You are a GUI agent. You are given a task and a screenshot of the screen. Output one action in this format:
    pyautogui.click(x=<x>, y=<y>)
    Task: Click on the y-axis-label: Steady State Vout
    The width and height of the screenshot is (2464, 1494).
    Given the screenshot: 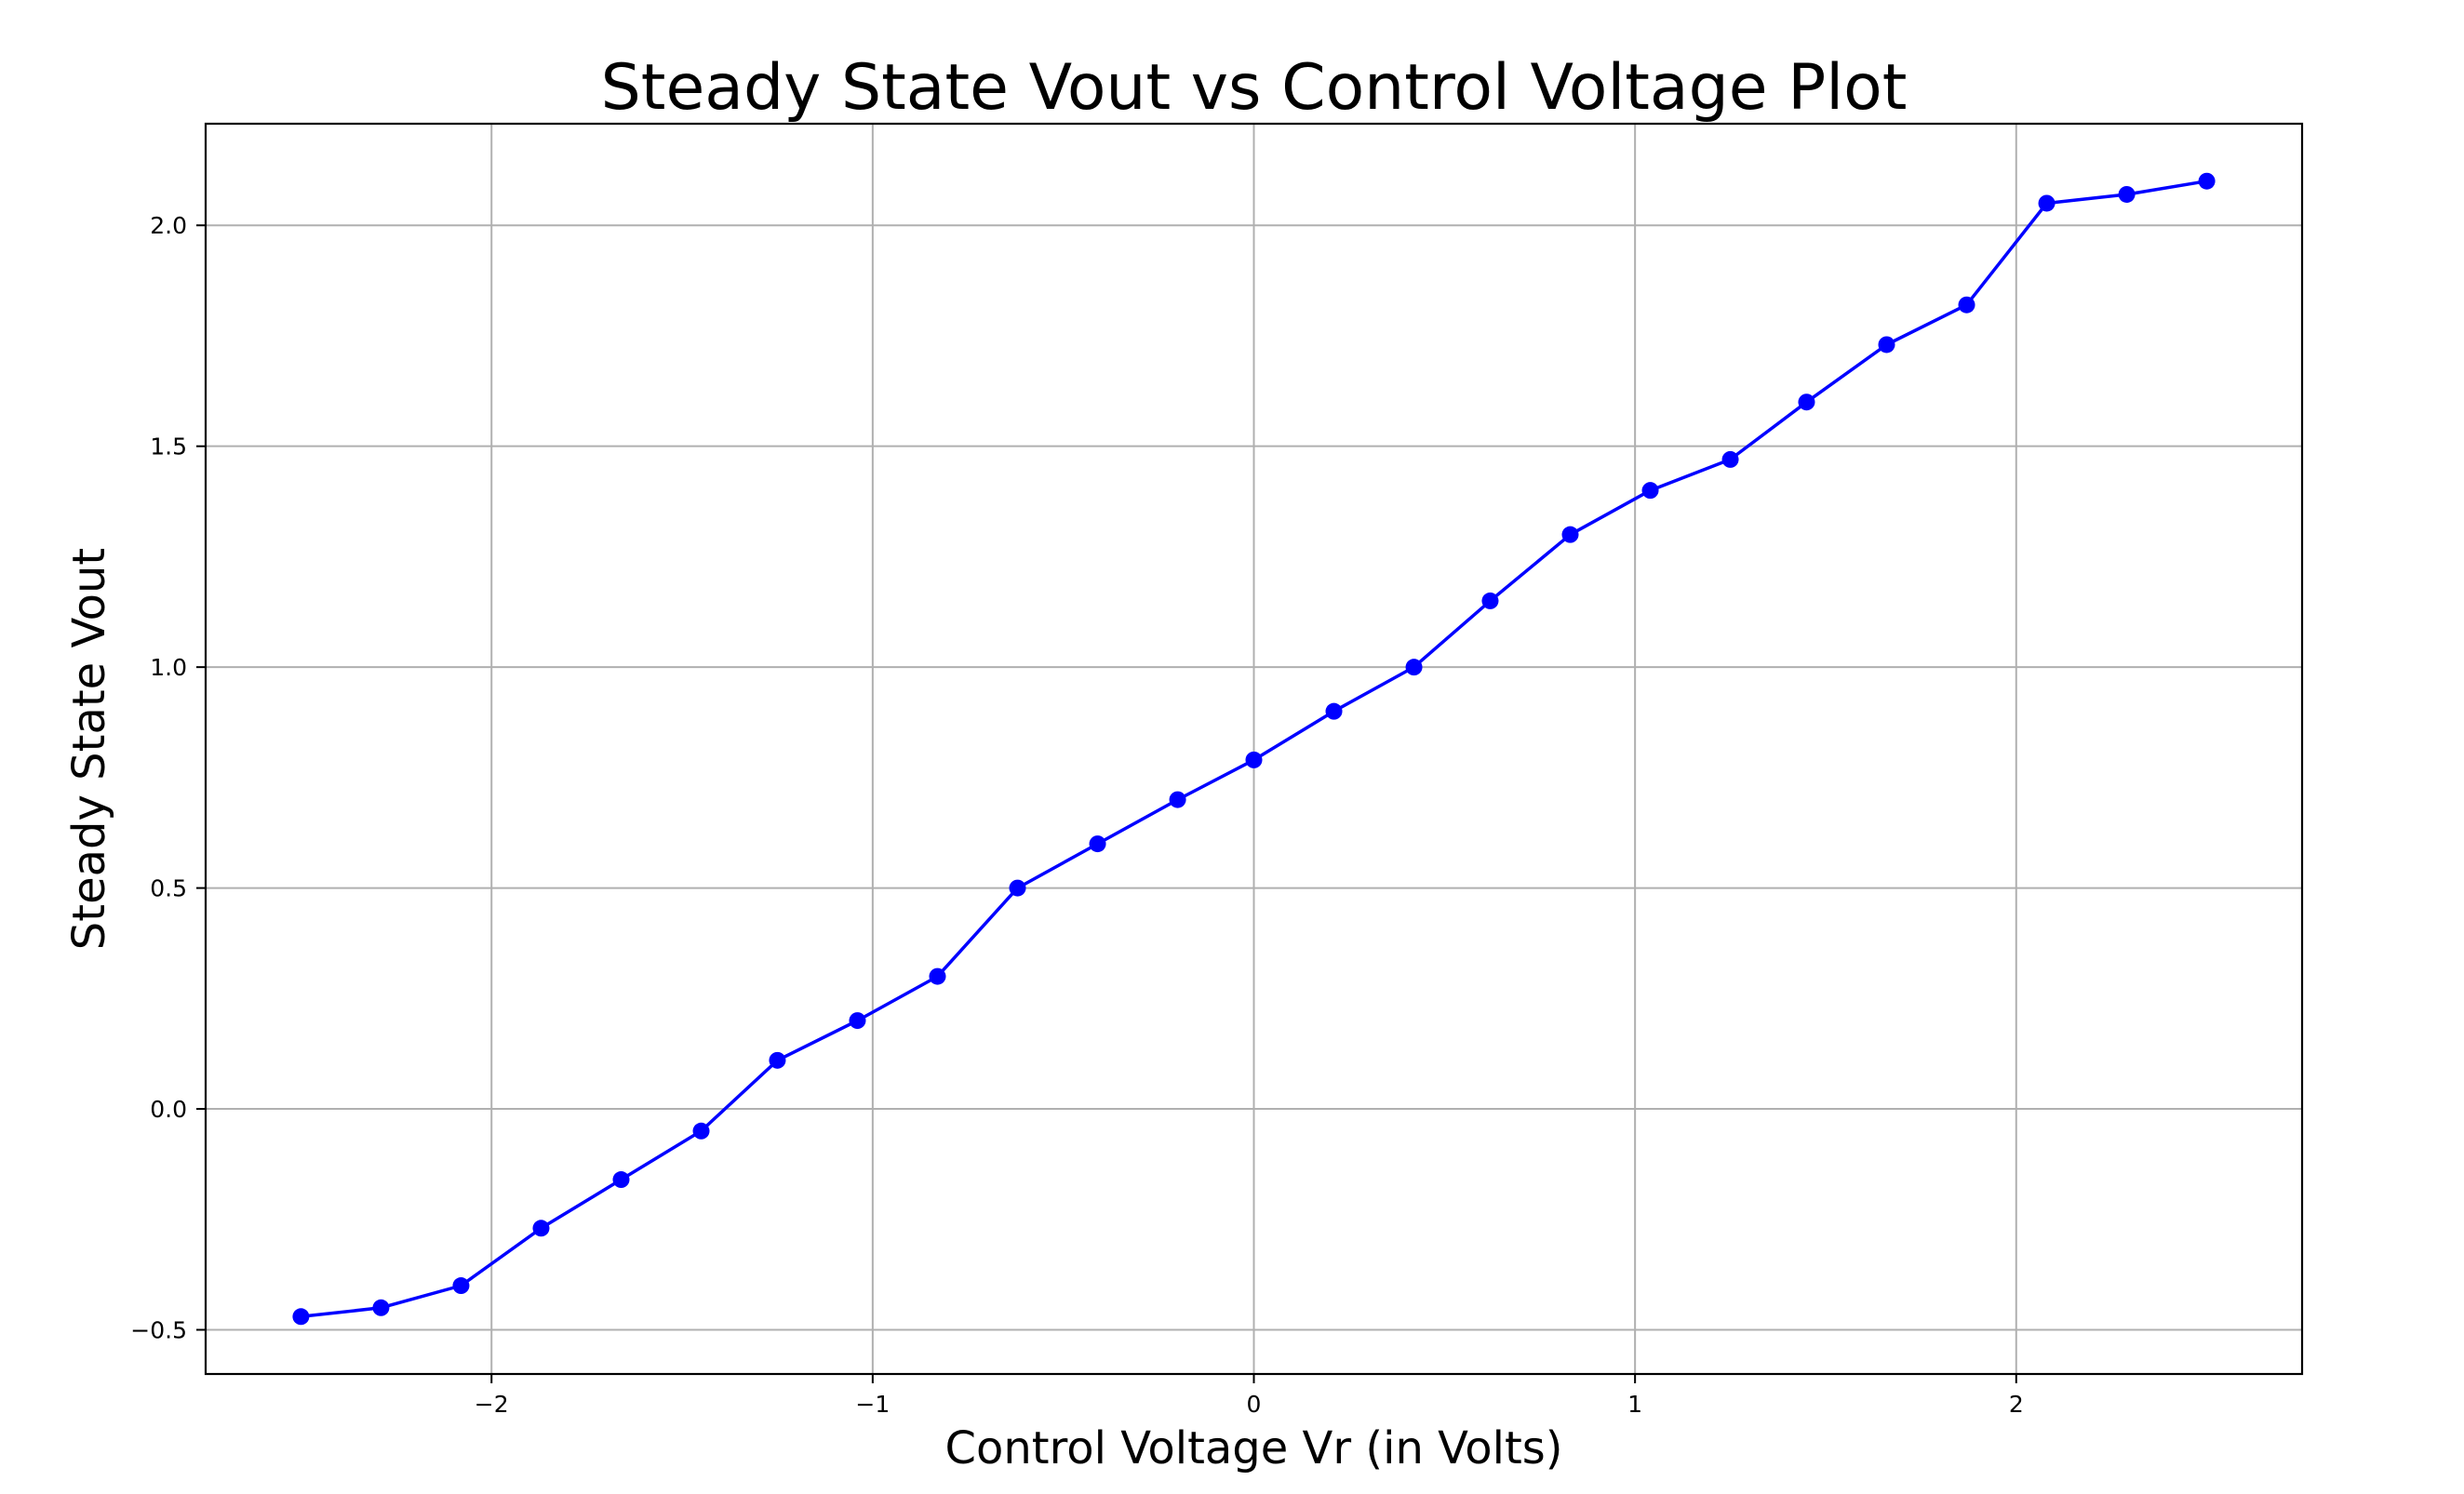 What is the action you would take?
    pyautogui.click(x=89, y=749)
    